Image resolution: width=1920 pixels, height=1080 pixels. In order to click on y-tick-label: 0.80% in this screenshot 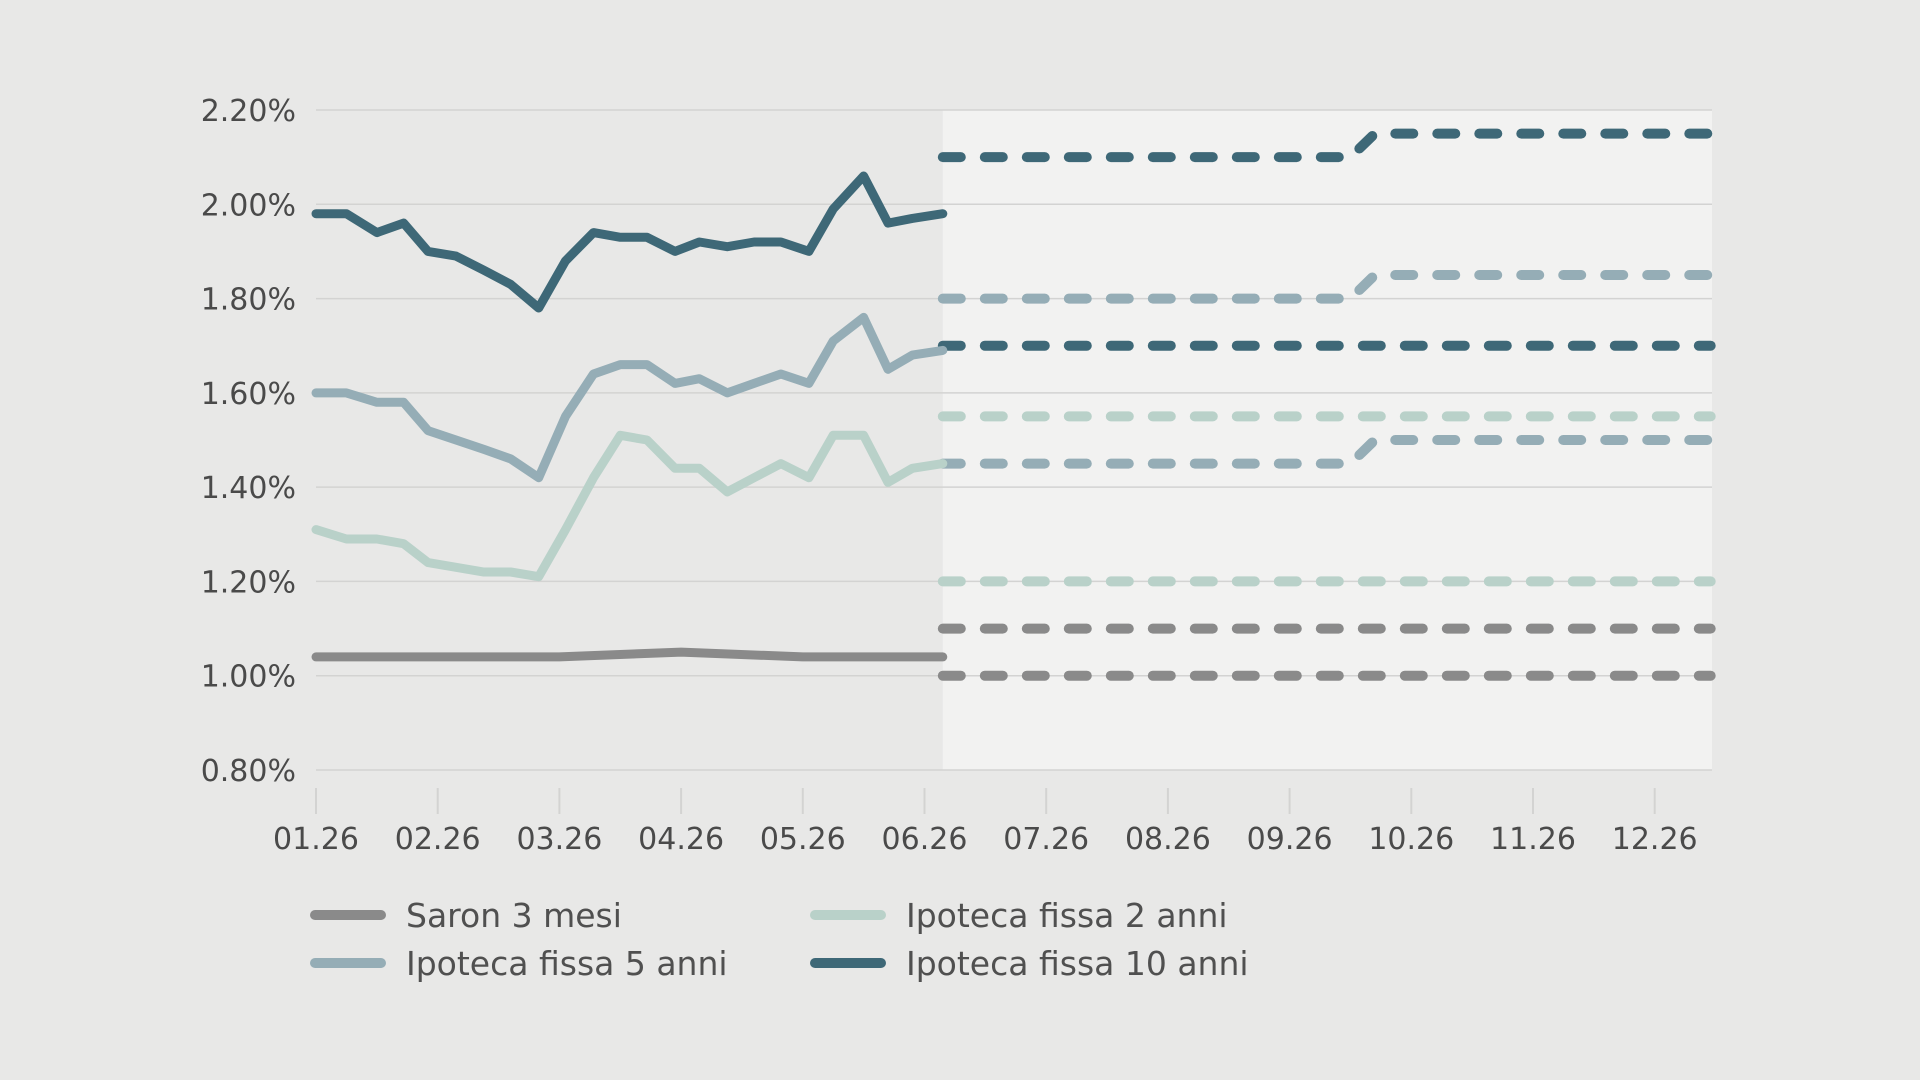, I will do `click(248, 771)`.